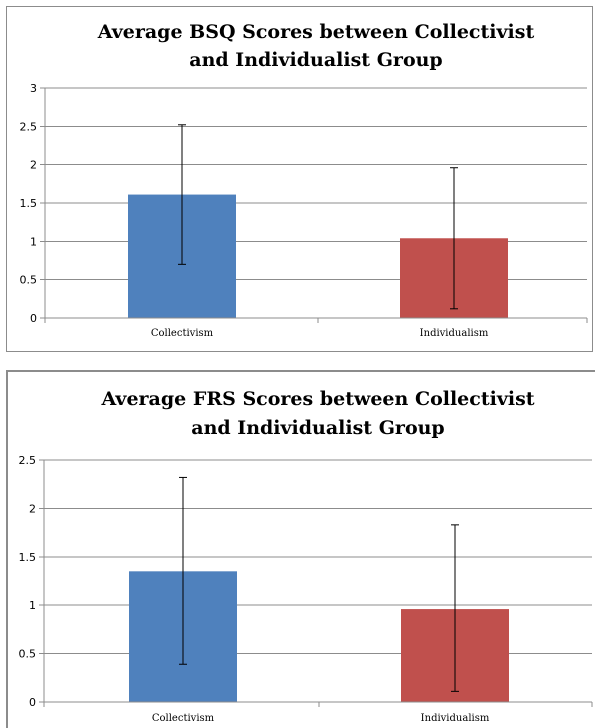 This screenshot has width=595, height=728. I want to click on bsq-category-label-individualism: Individualism, so click(454, 333).